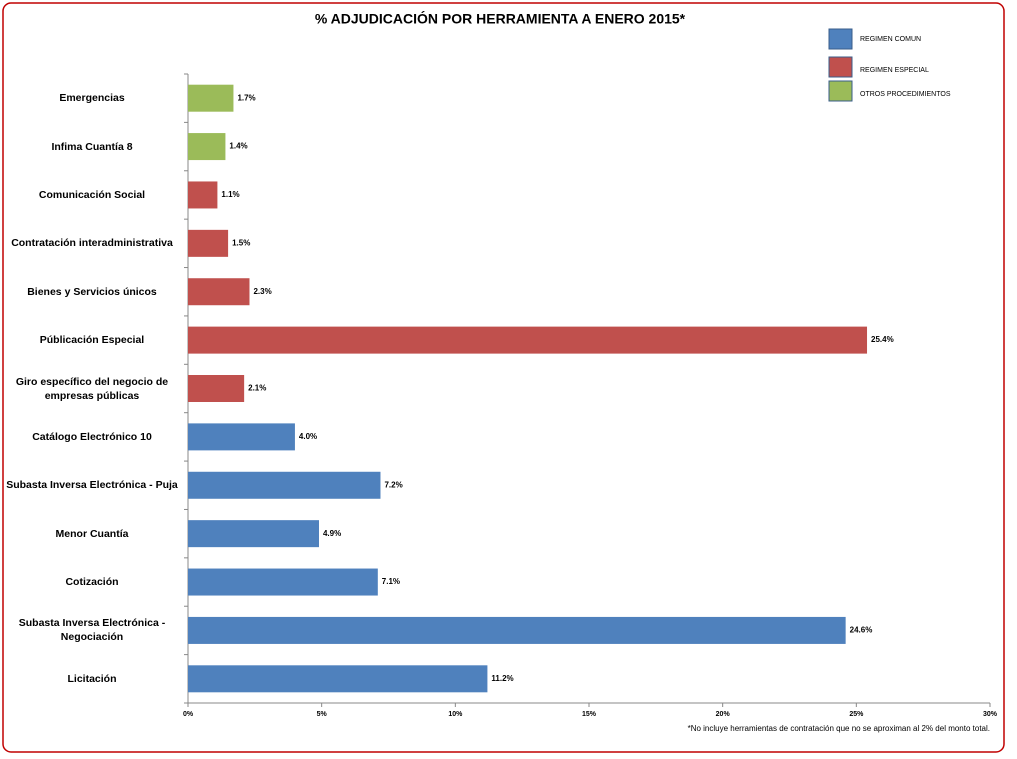 Image resolution: width=1017 pixels, height=759 pixels. What do you see at coordinates (502, 678) in the screenshot?
I see `data-label: 11.2%` at bounding box center [502, 678].